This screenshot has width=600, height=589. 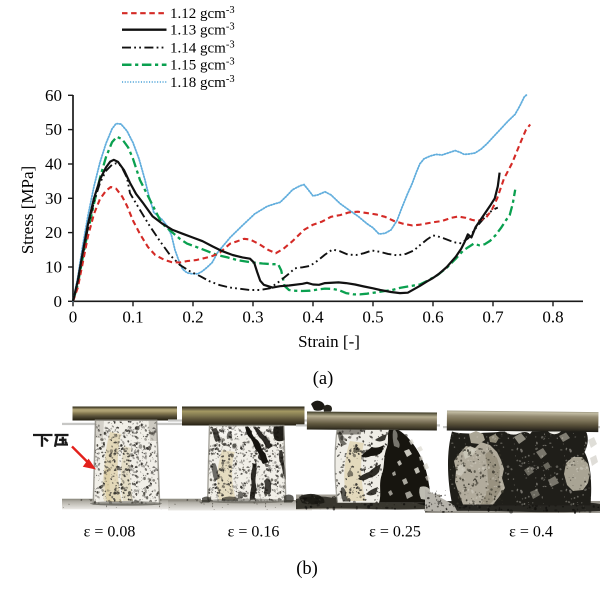 What do you see at coordinates (202, 82) in the screenshot?
I see `svg-text: 1.18 gcm-3` at bounding box center [202, 82].